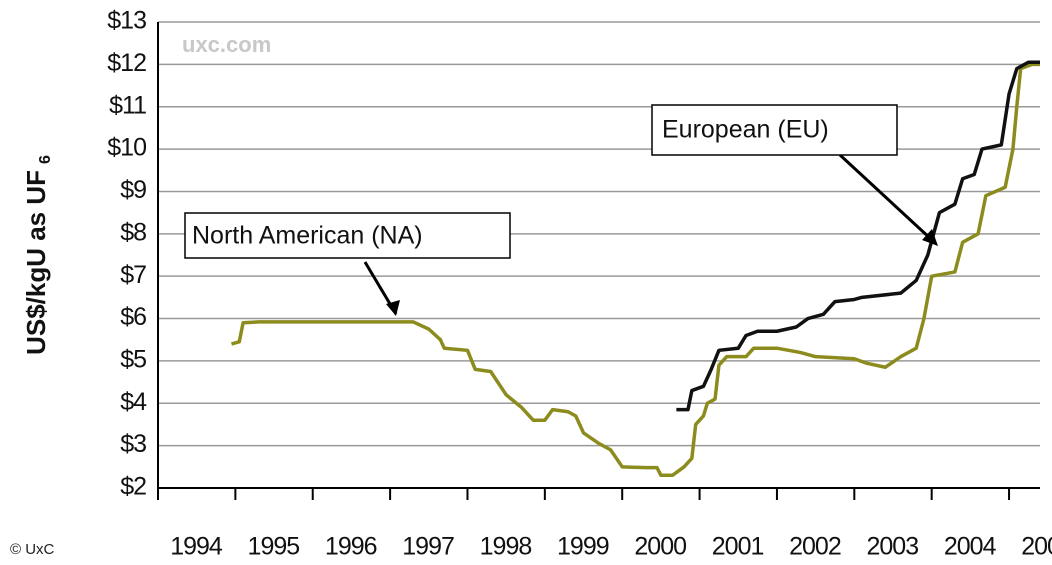 The width and height of the screenshot is (1052, 565). Describe the element at coordinates (351, 547) in the screenshot. I see `x-tick-label: 1996` at that location.